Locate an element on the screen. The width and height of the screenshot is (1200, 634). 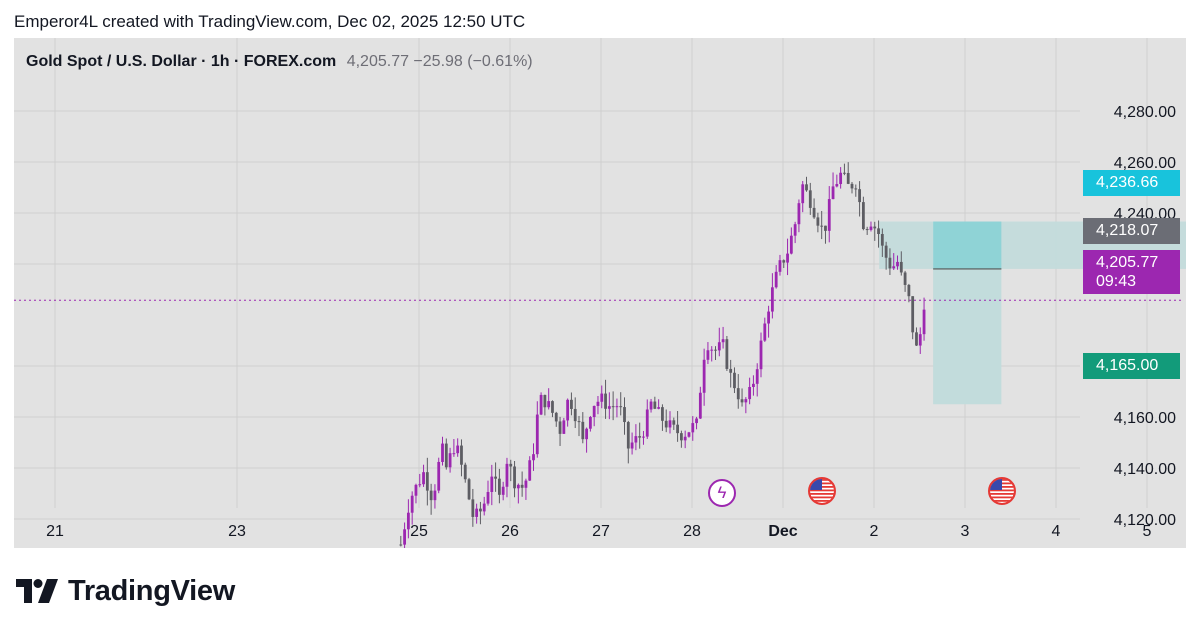
x-axis-tick-label: 23 is located at coordinates (237, 531).